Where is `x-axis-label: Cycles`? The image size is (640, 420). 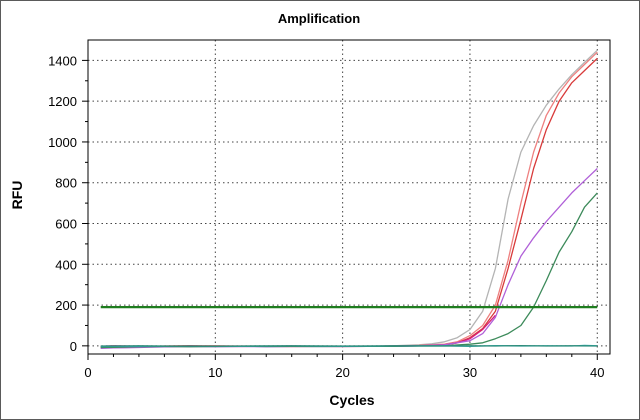
x-axis-label: Cycles is located at coordinates (351, 400).